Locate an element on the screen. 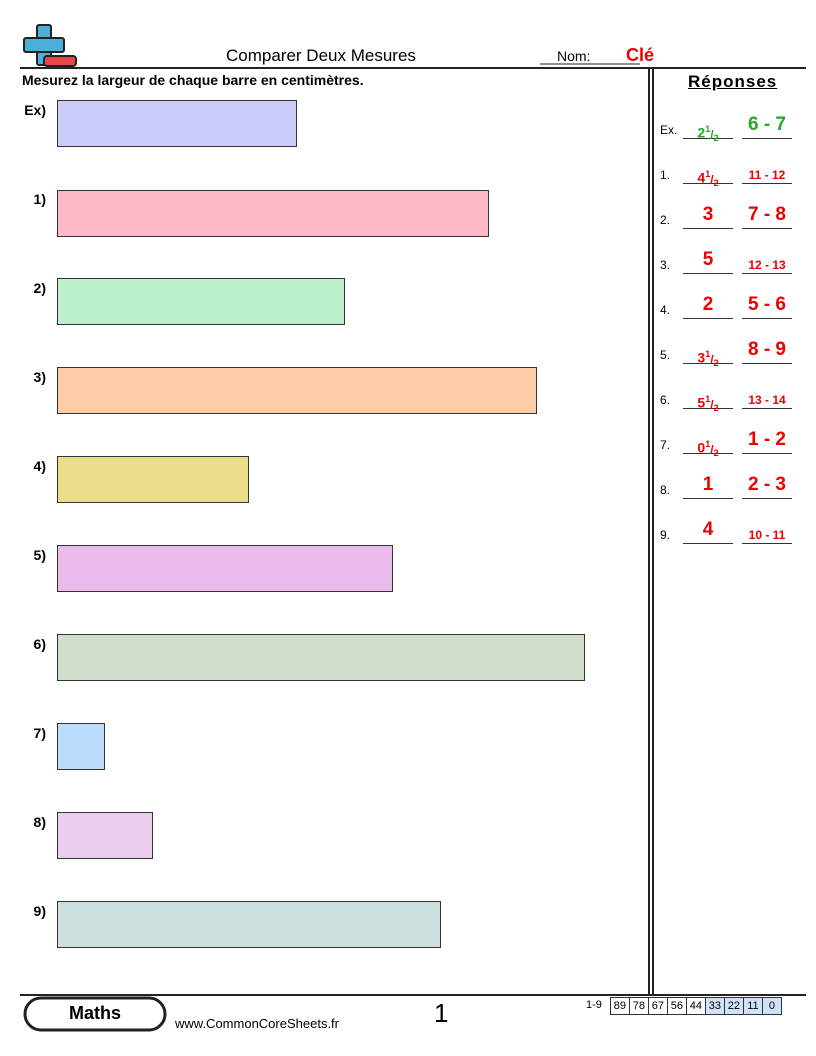 This screenshot has width=816, height=1056. answer-value: 212 is located at coordinates (708, 128).